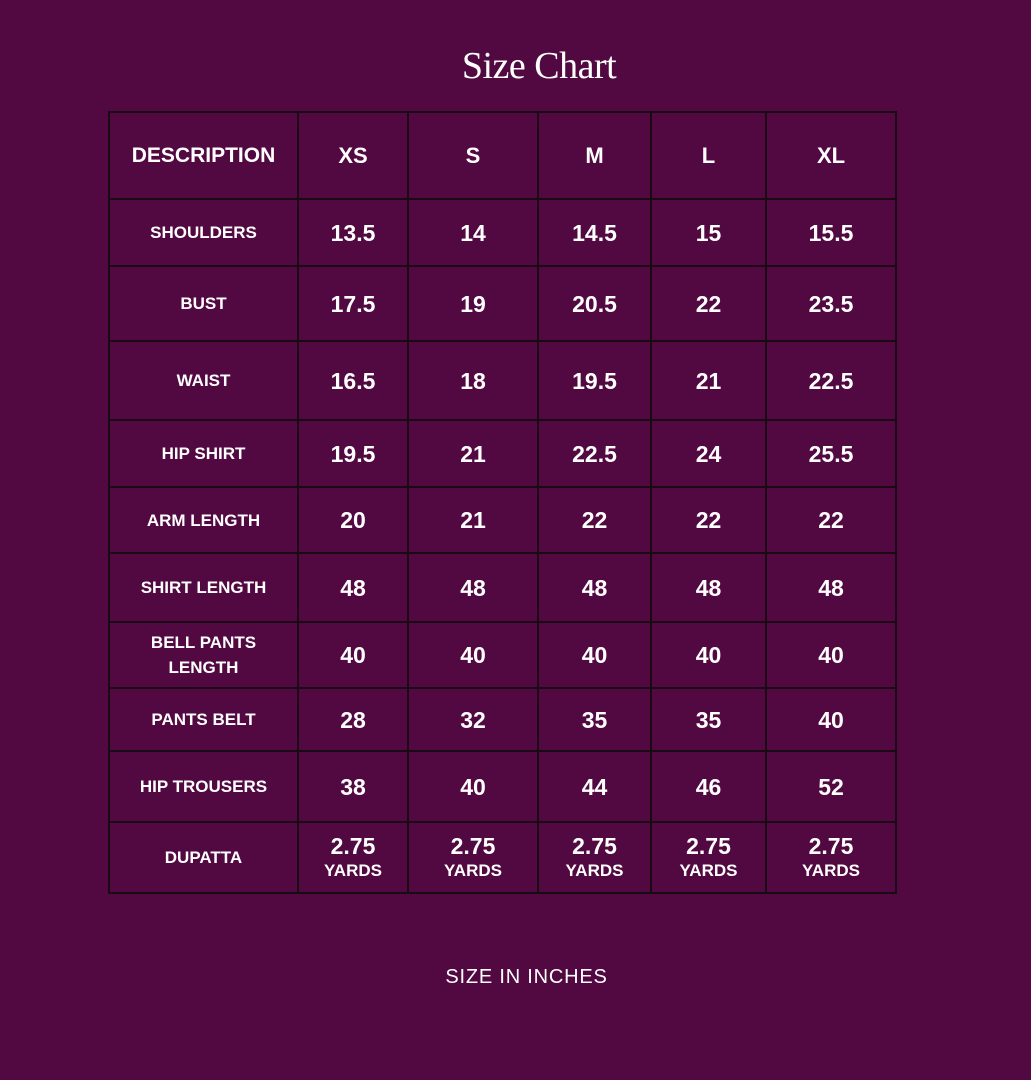 This screenshot has width=1031, height=1080. What do you see at coordinates (203, 380) in the screenshot?
I see `row-label: WAIST` at bounding box center [203, 380].